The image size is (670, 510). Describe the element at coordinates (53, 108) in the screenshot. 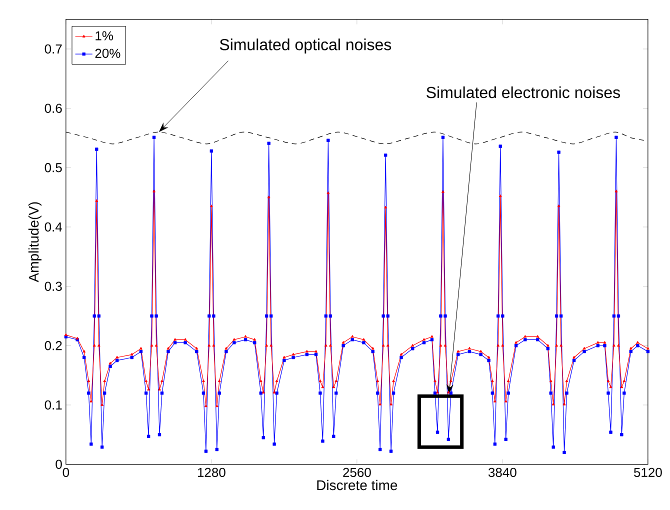

I see `y-tick-label: 0.6` at that location.